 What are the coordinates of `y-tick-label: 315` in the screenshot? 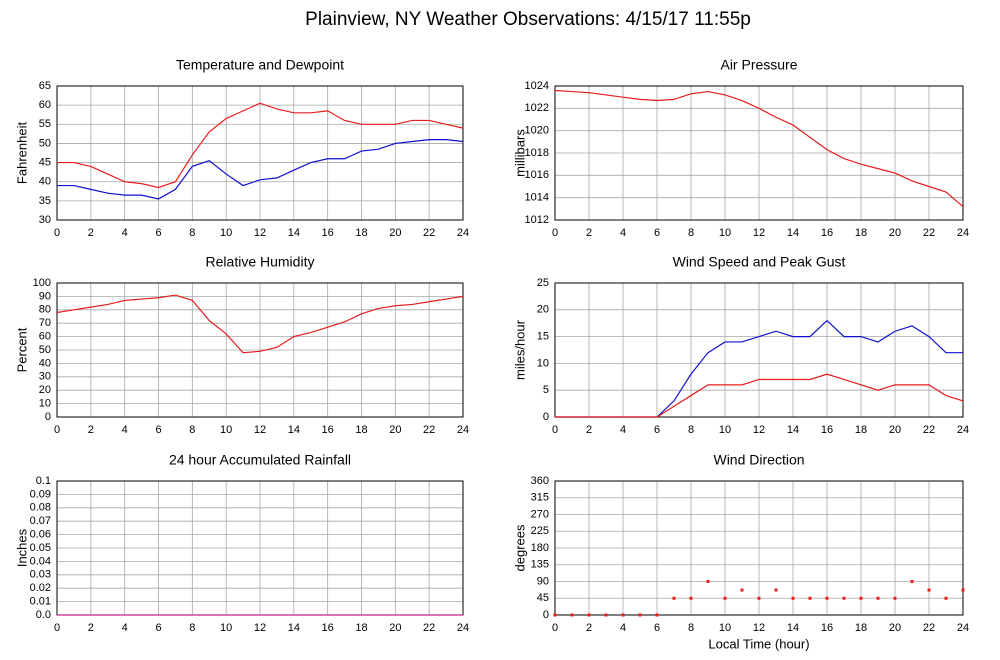 It's located at (540, 498).